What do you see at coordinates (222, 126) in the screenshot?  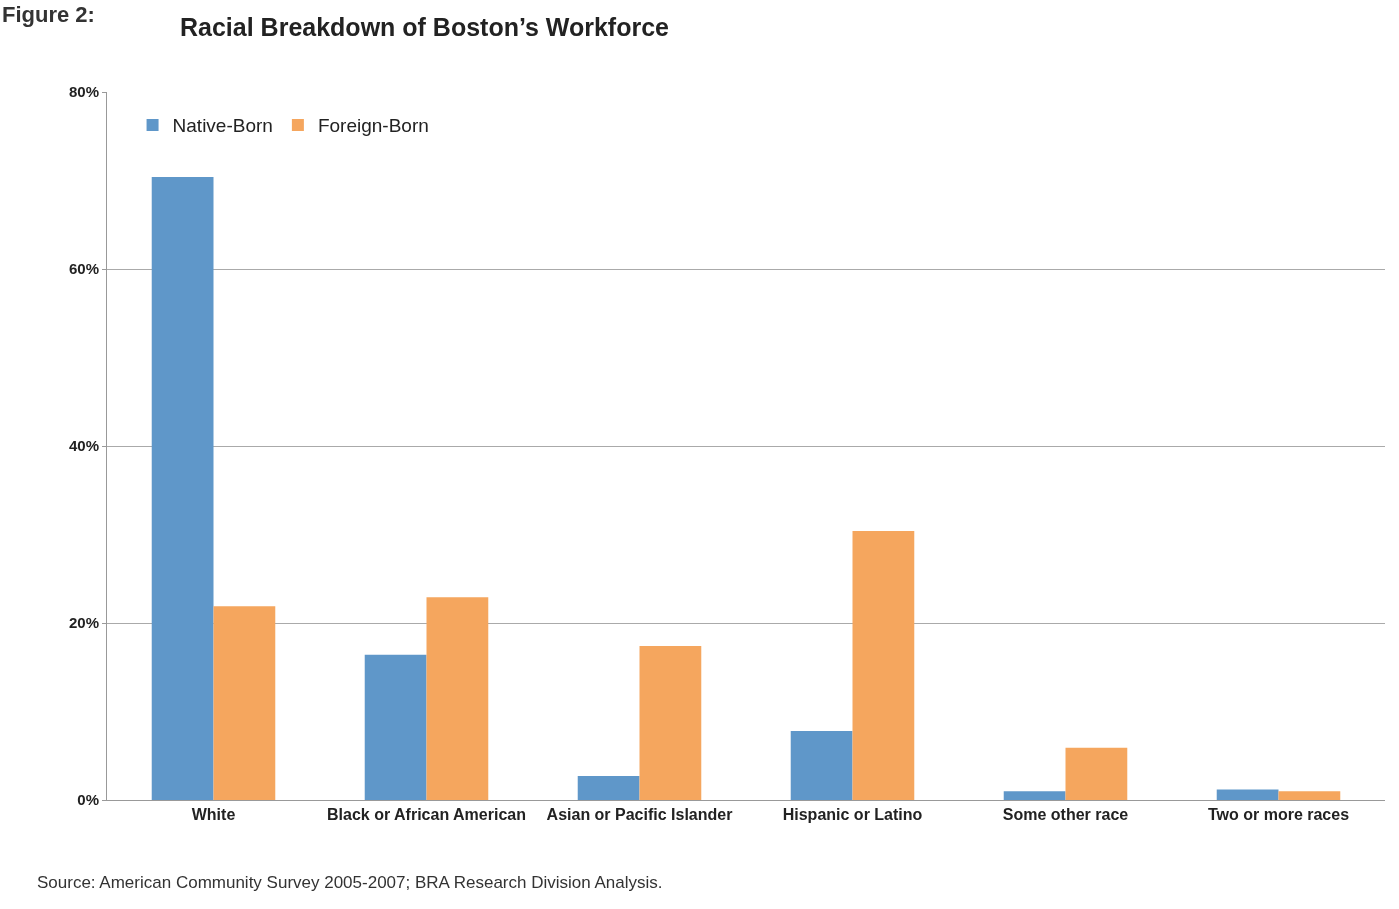 I see `legend-label: Native-Born` at bounding box center [222, 126].